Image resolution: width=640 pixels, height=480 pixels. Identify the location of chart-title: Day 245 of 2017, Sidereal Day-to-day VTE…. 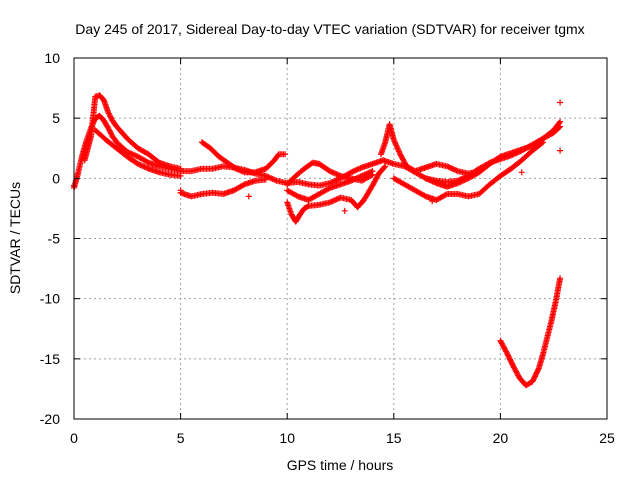
(329, 29).